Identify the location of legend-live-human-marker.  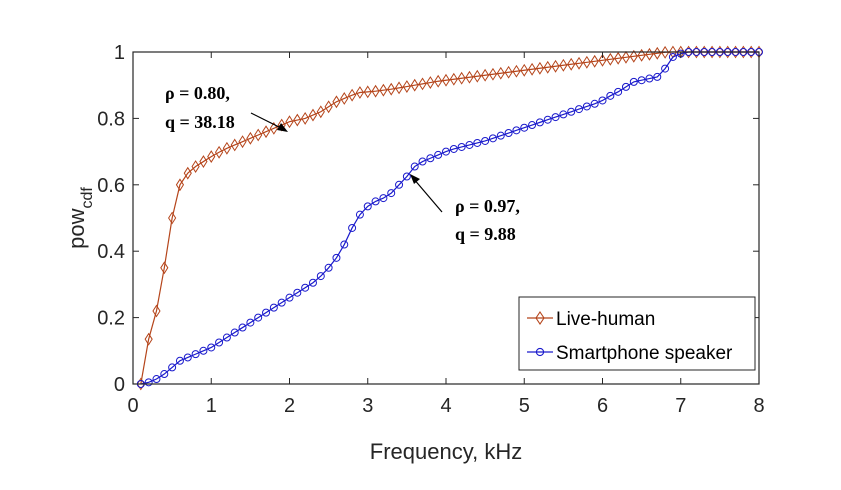
(540, 318).